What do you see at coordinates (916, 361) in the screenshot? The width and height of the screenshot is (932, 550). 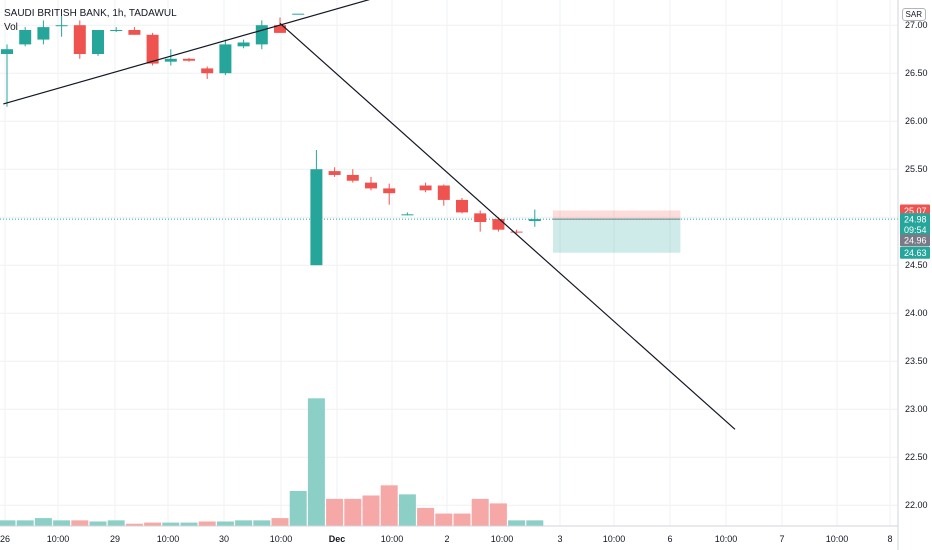 I see `y-tick-label: 23.50` at bounding box center [916, 361].